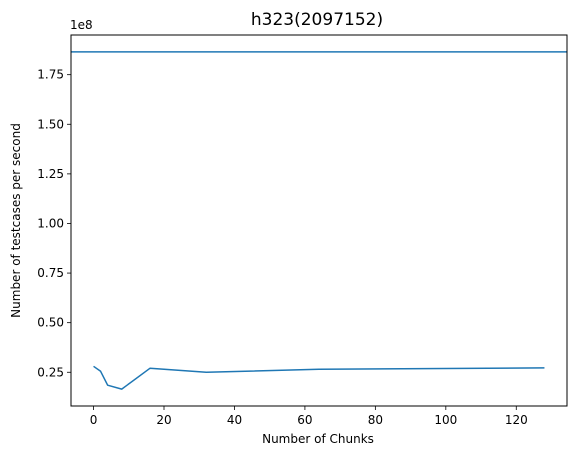 The width and height of the screenshot is (579, 457). What do you see at coordinates (304, 420) in the screenshot?
I see `x-tick-label: 60` at bounding box center [304, 420].